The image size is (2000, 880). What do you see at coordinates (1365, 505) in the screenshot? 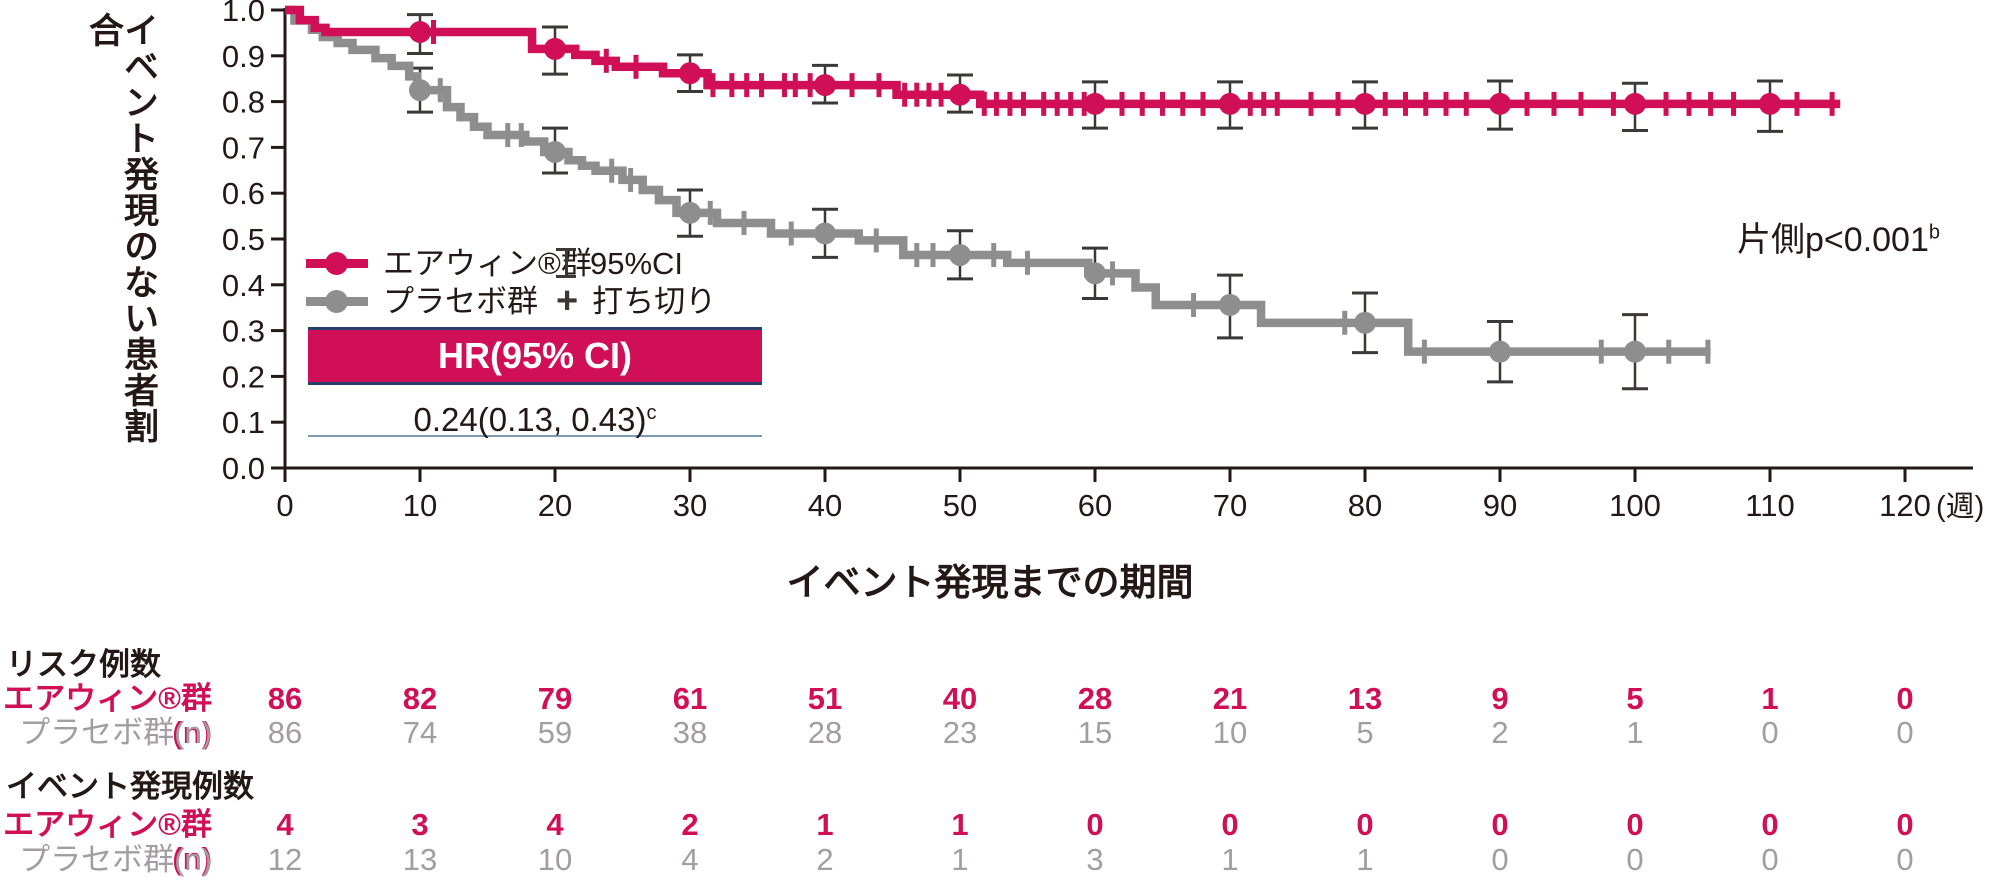
I see `x-tick-label: 80` at bounding box center [1365, 505].